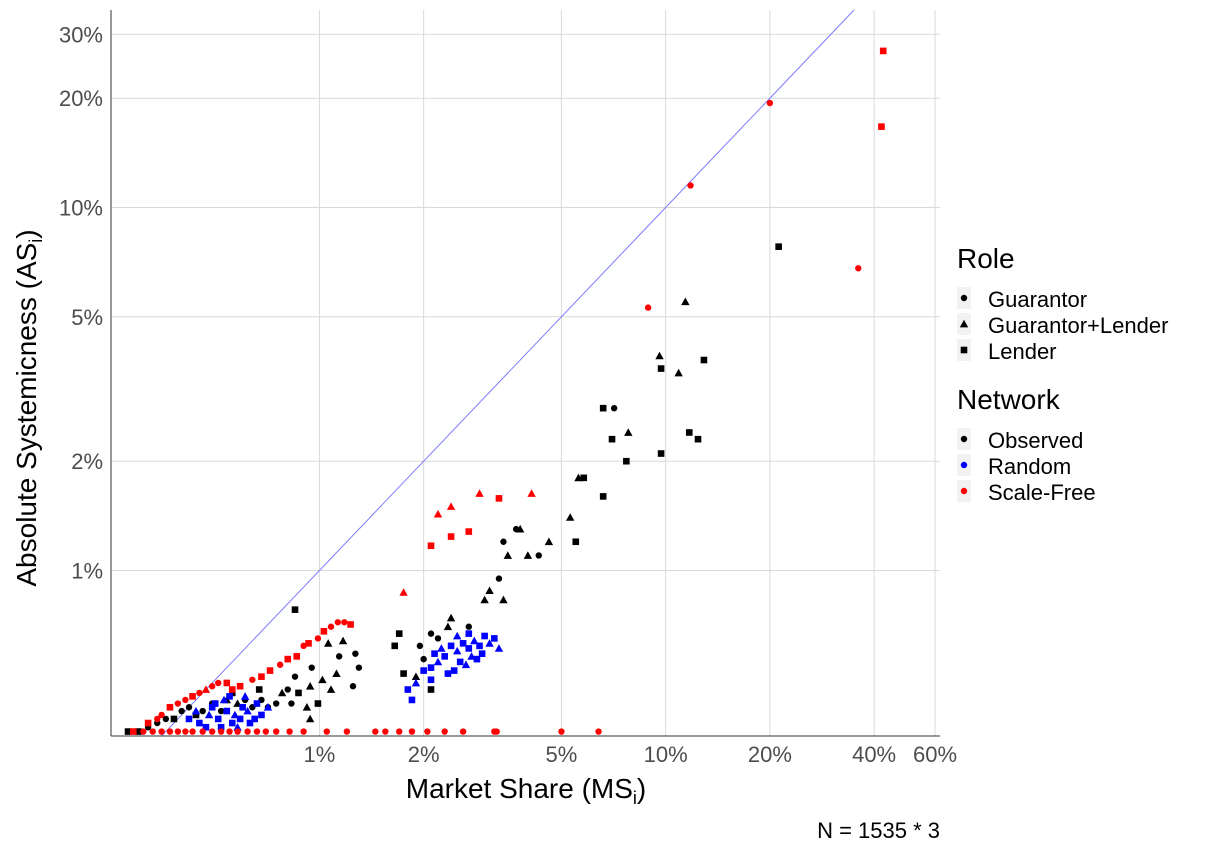  What do you see at coordinates (519, 788) in the screenshot?
I see `x-axis-title-main: Market Share (MS` at bounding box center [519, 788].